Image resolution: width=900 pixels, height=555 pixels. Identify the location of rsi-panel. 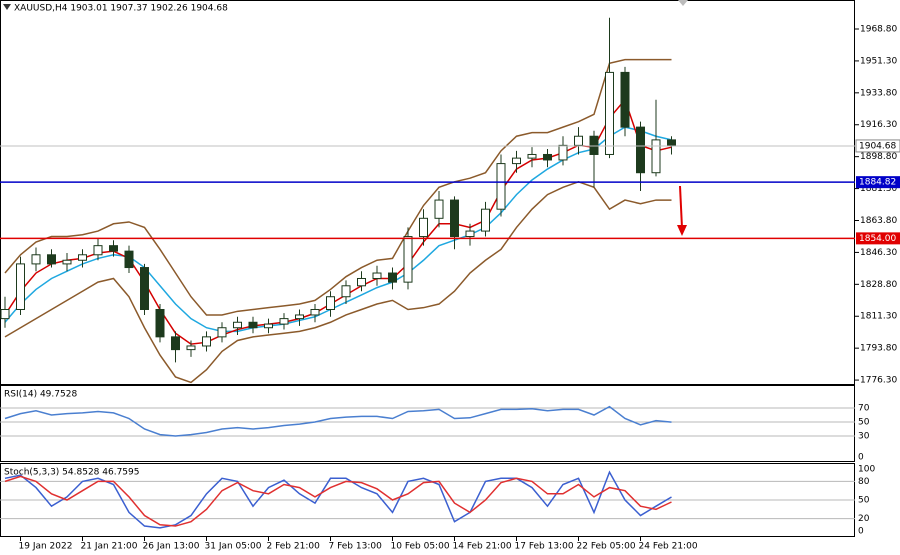
(427, 423).